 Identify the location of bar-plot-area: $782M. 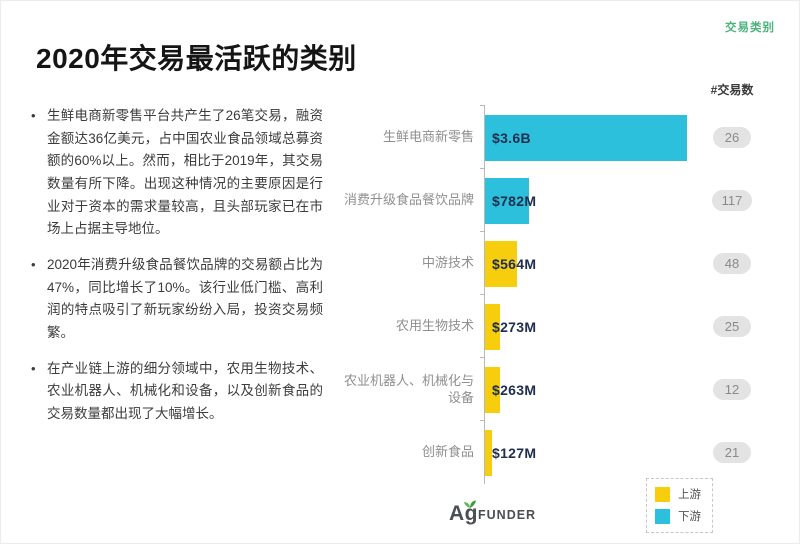
(594, 200).